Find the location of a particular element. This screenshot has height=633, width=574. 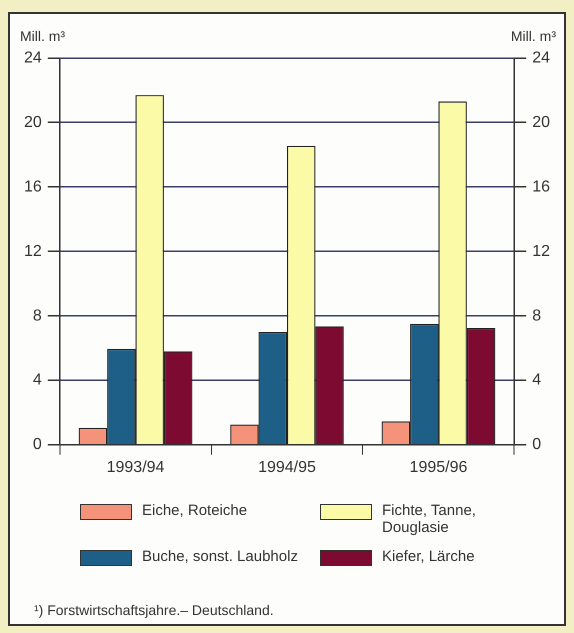

y2-tick-label: 12 is located at coordinates (541, 251).